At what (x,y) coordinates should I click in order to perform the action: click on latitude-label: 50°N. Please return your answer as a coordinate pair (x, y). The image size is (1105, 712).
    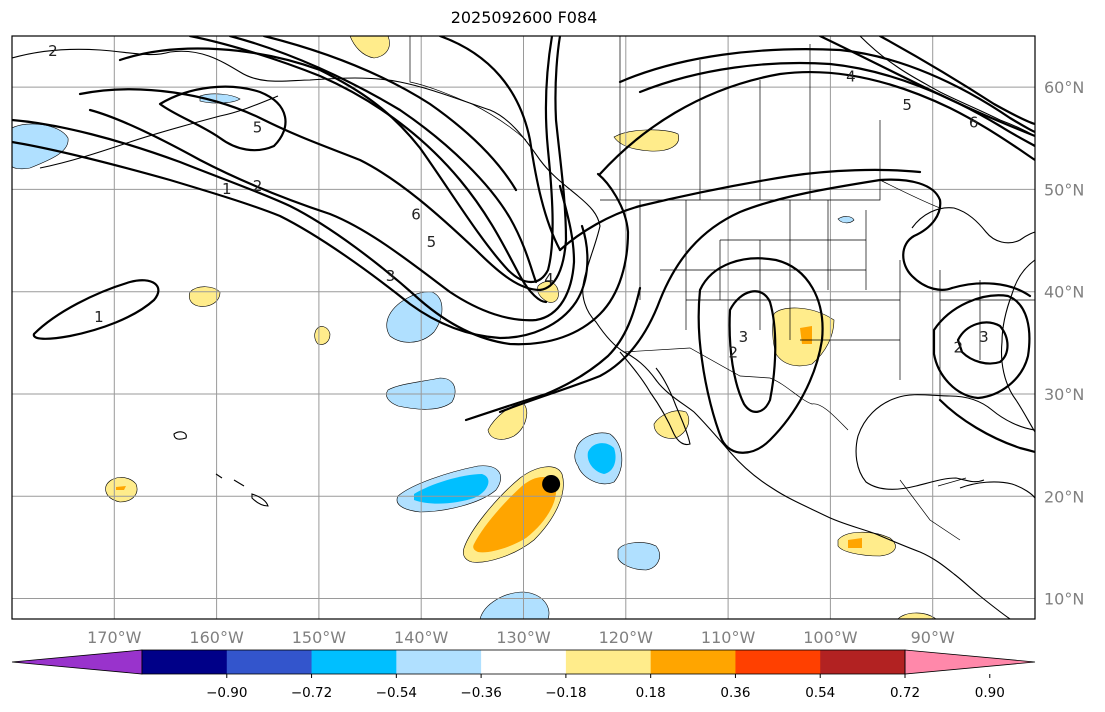
    Looking at the image, I should click on (1064, 189).